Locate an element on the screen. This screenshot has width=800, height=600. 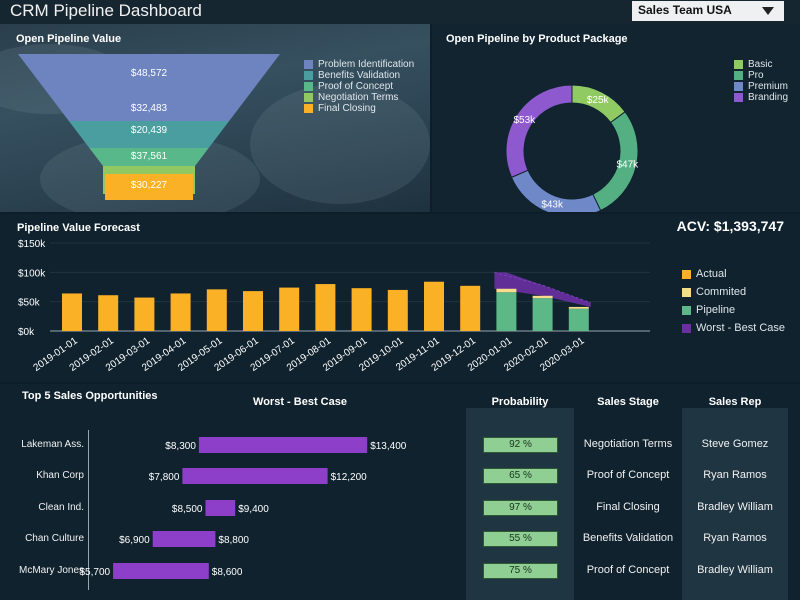
probability-badge: 75 % is located at coordinates (520, 571).